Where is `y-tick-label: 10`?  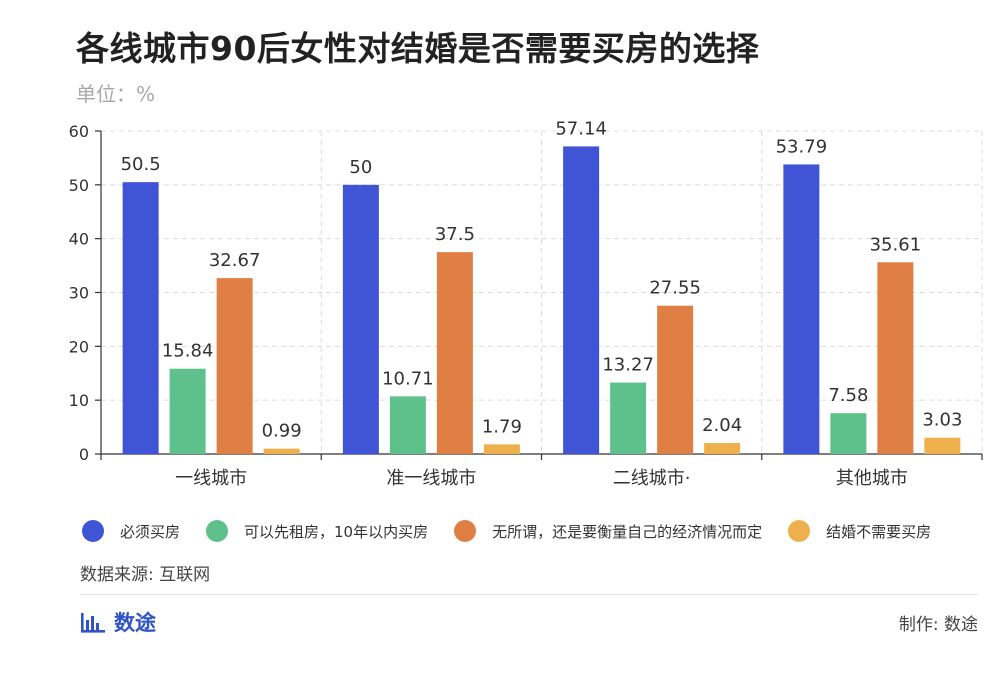
y-tick-label: 10 is located at coordinates (79, 400).